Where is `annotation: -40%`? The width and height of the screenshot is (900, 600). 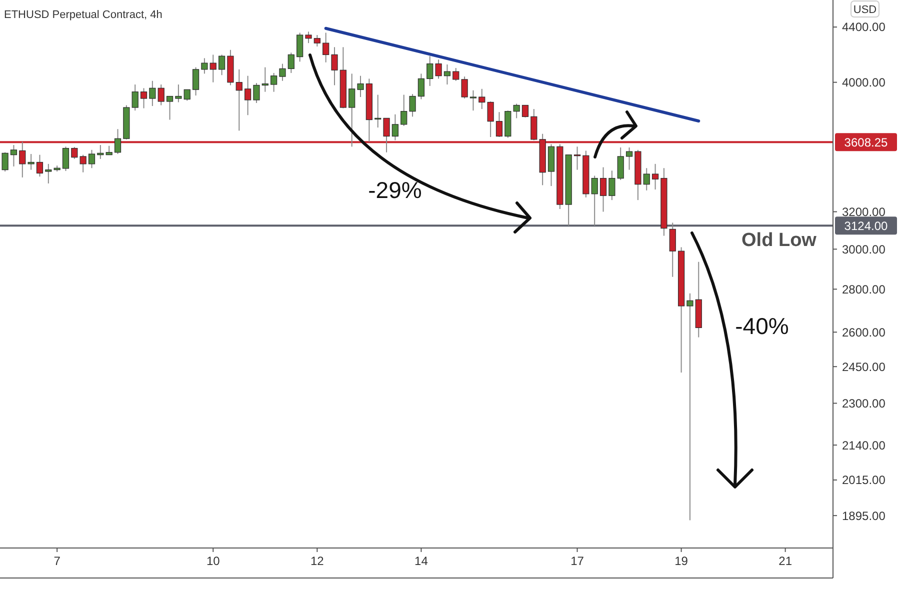 annotation: -40% is located at coordinates (762, 326).